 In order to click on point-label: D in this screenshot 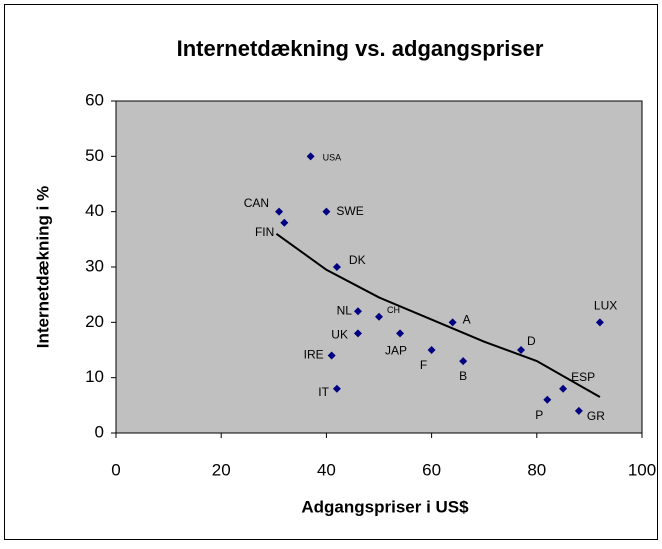, I will do `click(531, 341)`.